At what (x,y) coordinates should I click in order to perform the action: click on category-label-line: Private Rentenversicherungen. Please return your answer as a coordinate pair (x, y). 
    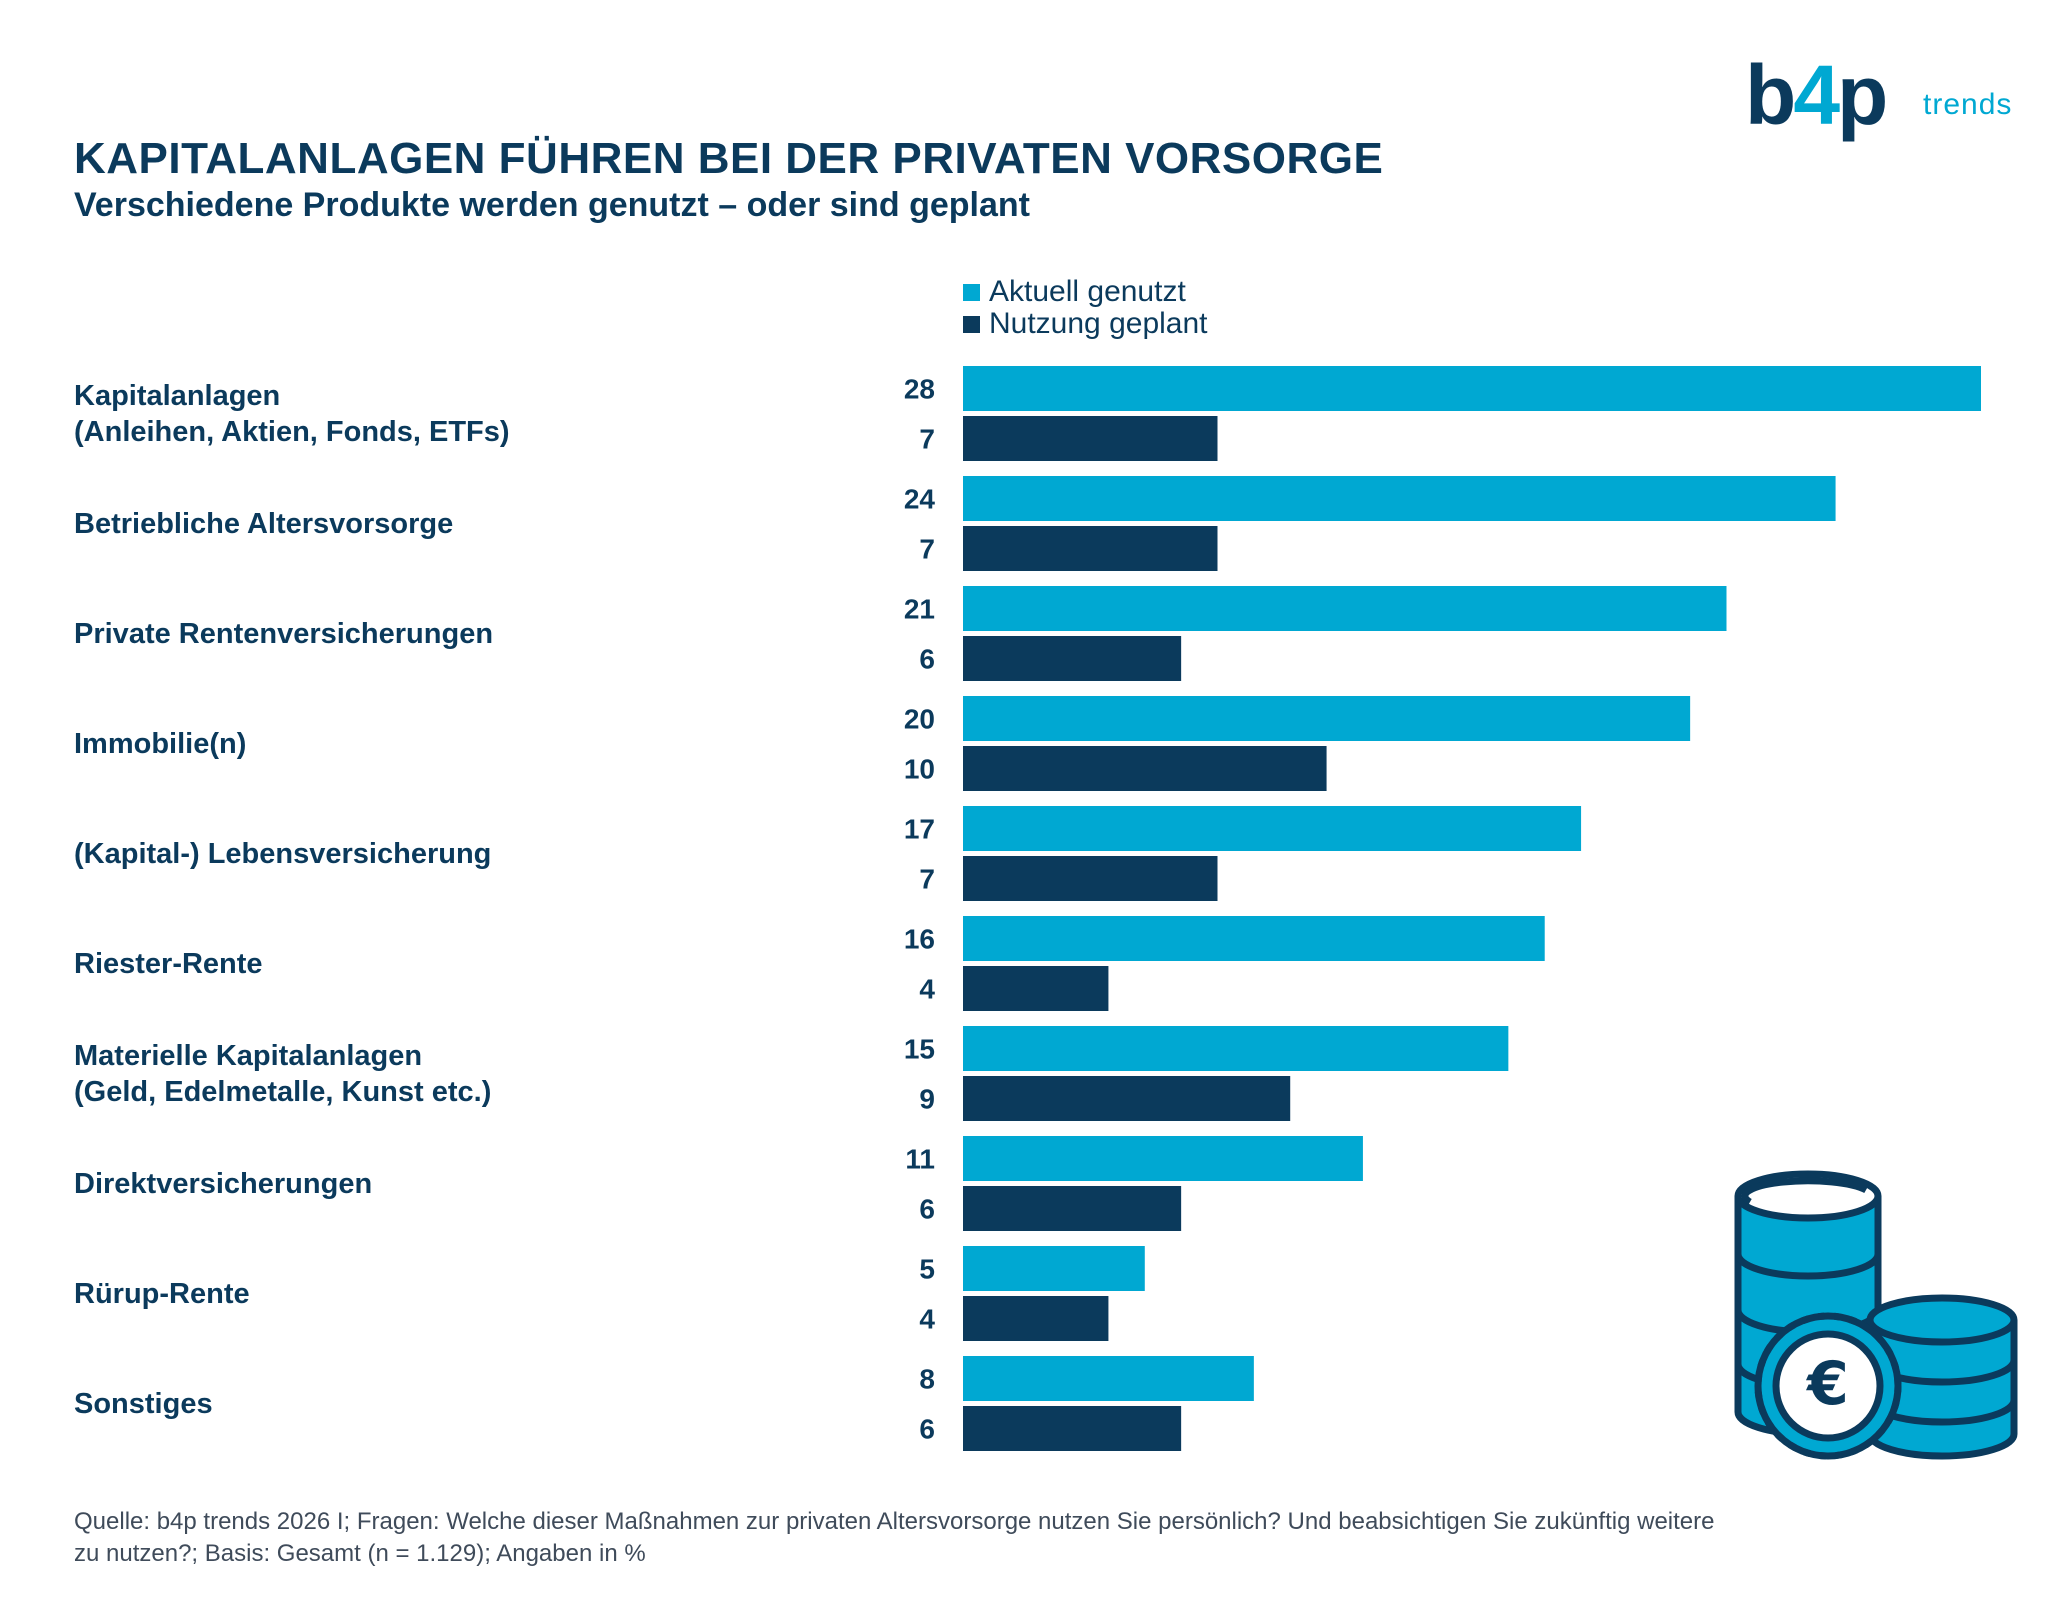
    Looking at the image, I should click on (284, 633).